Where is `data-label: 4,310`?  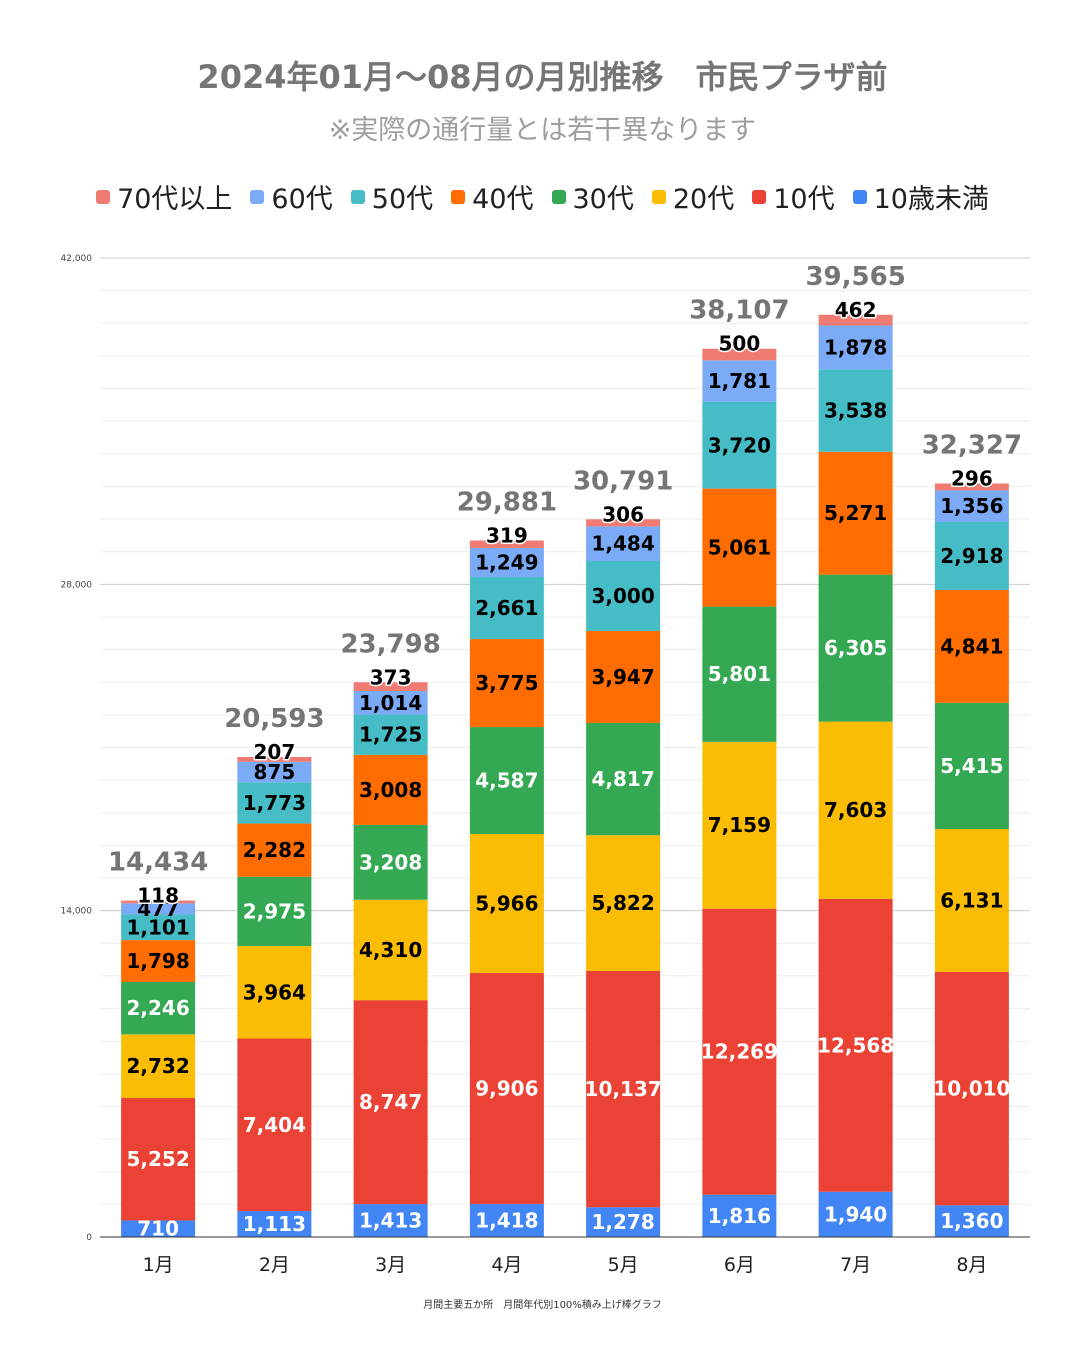 data-label: 4,310 is located at coordinates (390, 950).